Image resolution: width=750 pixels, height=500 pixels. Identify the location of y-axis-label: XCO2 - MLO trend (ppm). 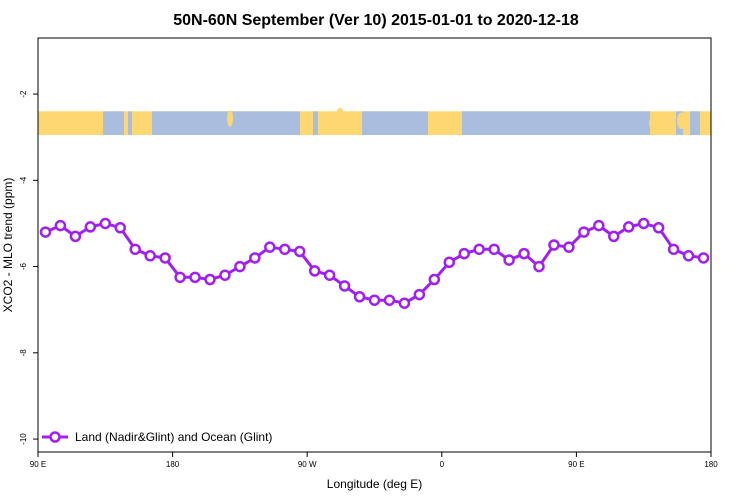
(8, 245).